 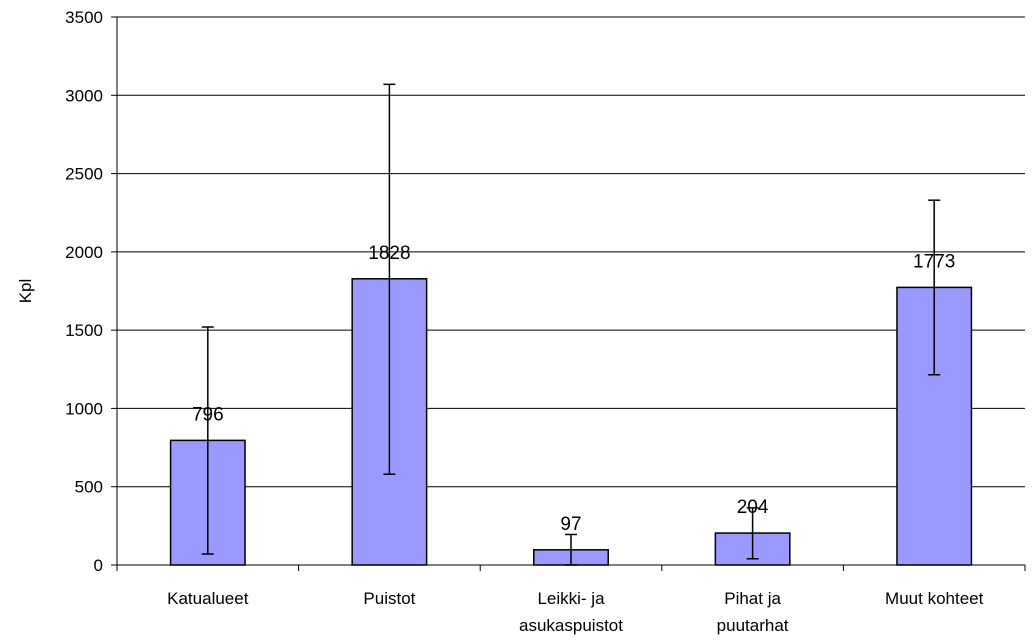 What do you see at coordinates (98, 565) in the screenshot?
I see `y-tick-label: 0` at bounding box center [98, 565].